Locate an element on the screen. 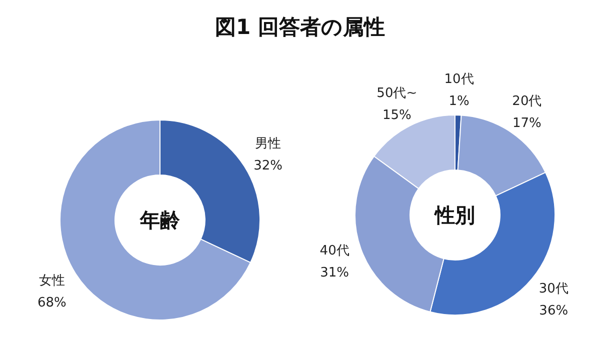  slice-label: 50代~ is located at coordinates (397, 93).